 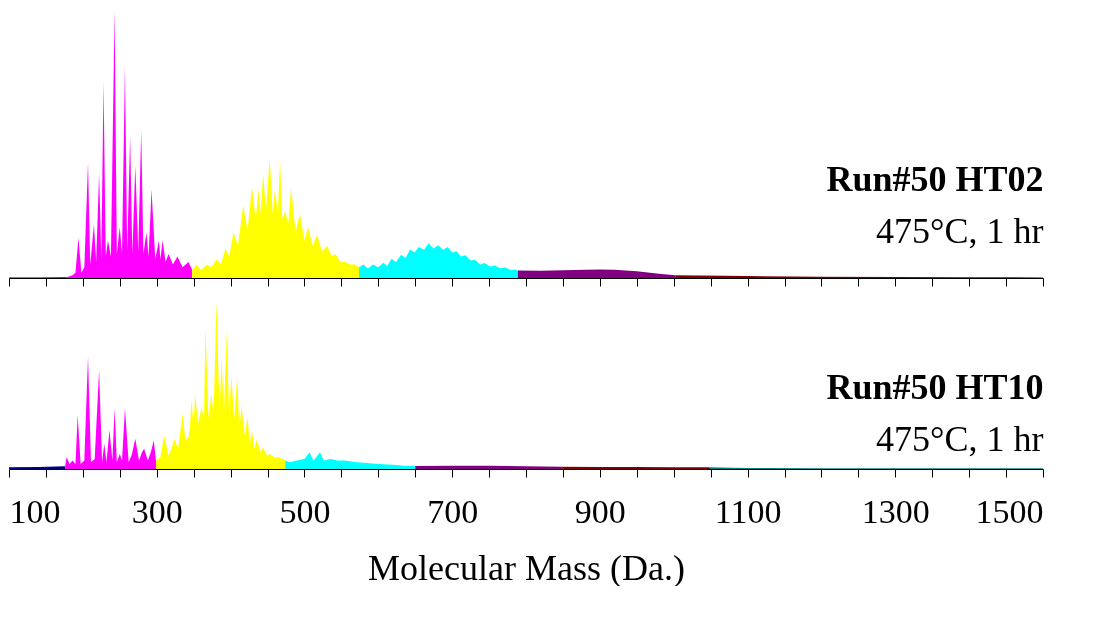 I want to click on x-tick-label: 500, so click(x=305, y=511).